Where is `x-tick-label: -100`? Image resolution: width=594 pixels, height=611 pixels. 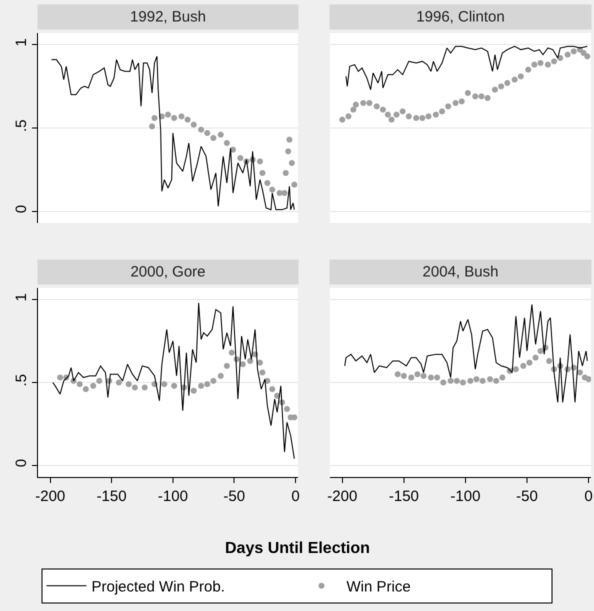
x-tick-label: -100 is located at coordinates (173, 496).